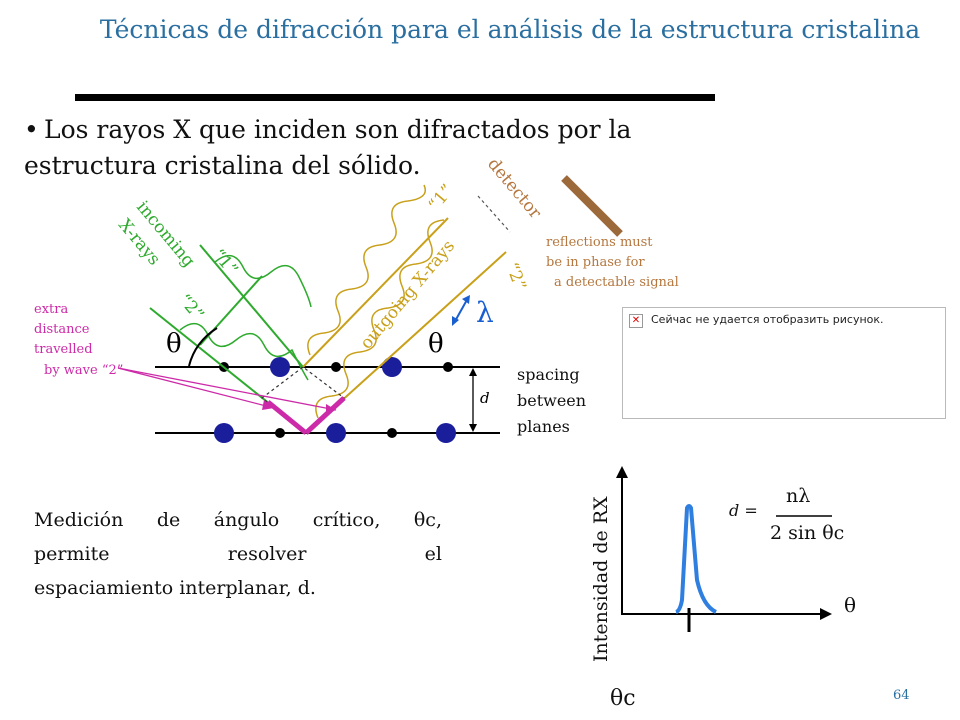 Image resolution: width=960 pixels, height=720 pixels. I want to click on path-difference-box, so click(303, 400).